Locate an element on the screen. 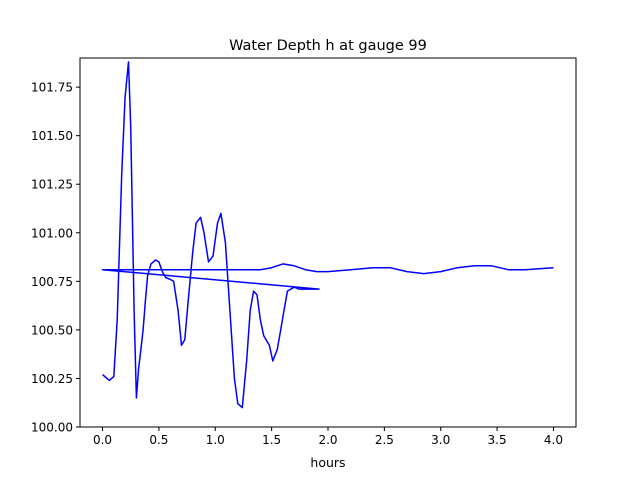  y-tick-label: 100.00 is located at coordinates (52, 428).